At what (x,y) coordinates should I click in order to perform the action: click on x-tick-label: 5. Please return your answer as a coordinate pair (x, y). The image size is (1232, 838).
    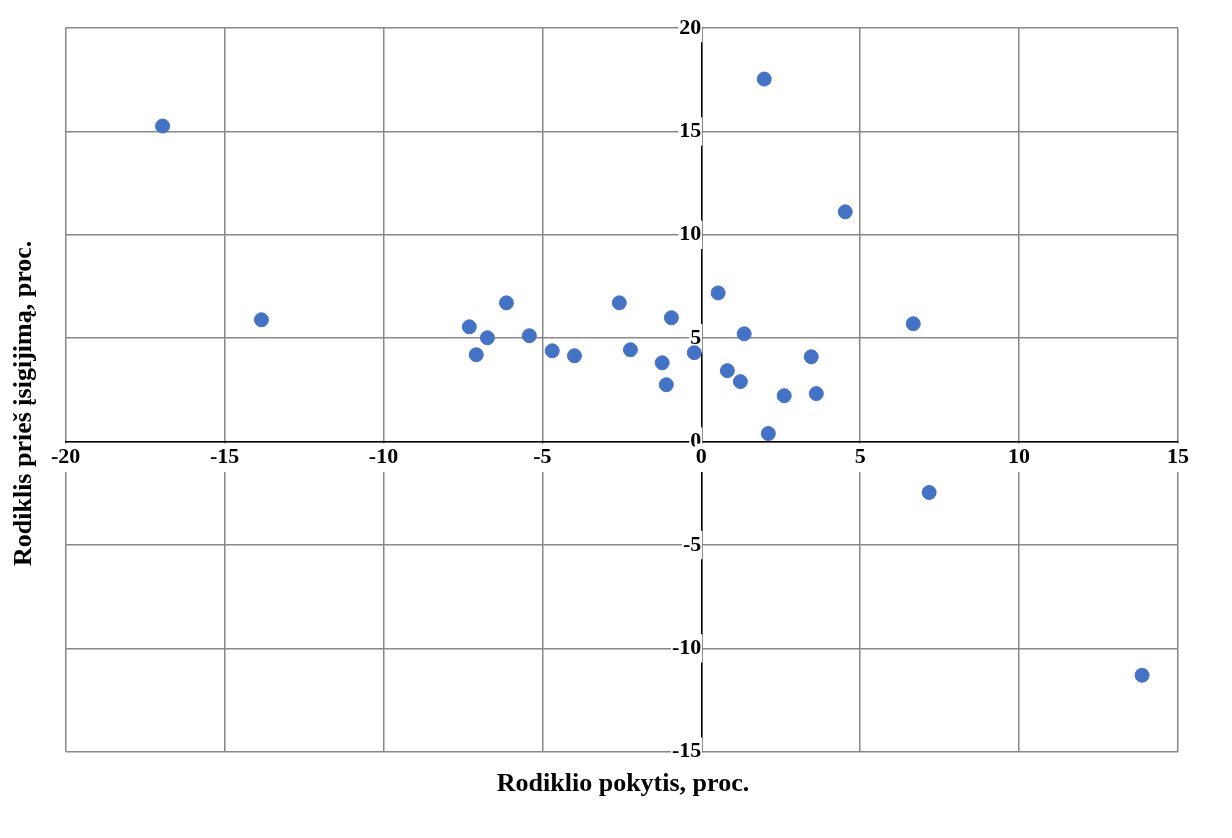
    Looking at the image, I should click on (860, 456).